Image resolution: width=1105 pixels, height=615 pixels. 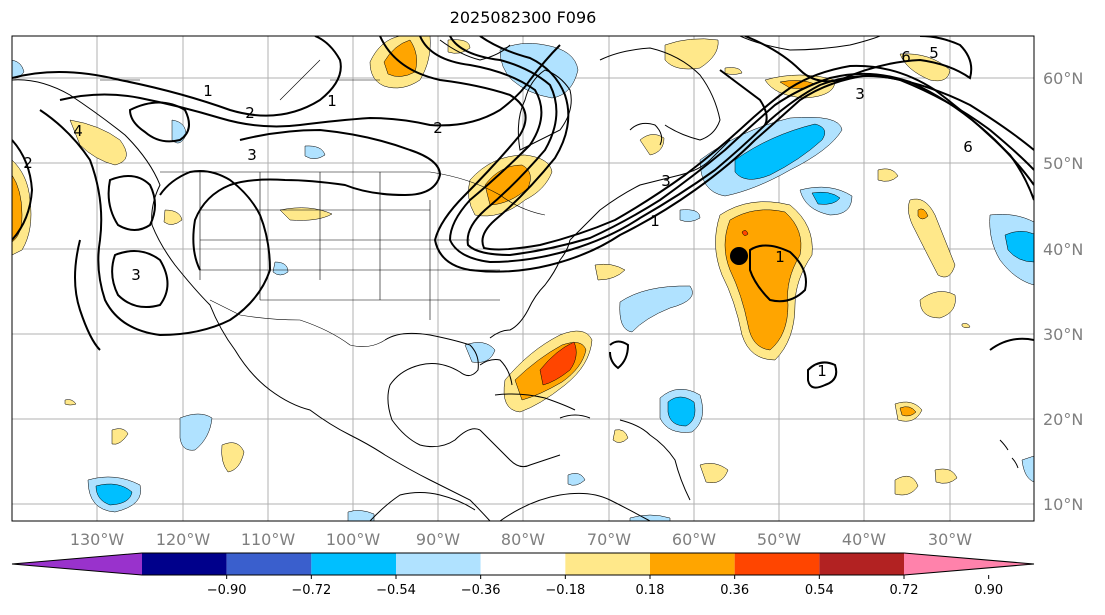 I want to click on colorbar-extend-high, so click(x=969, y=564).